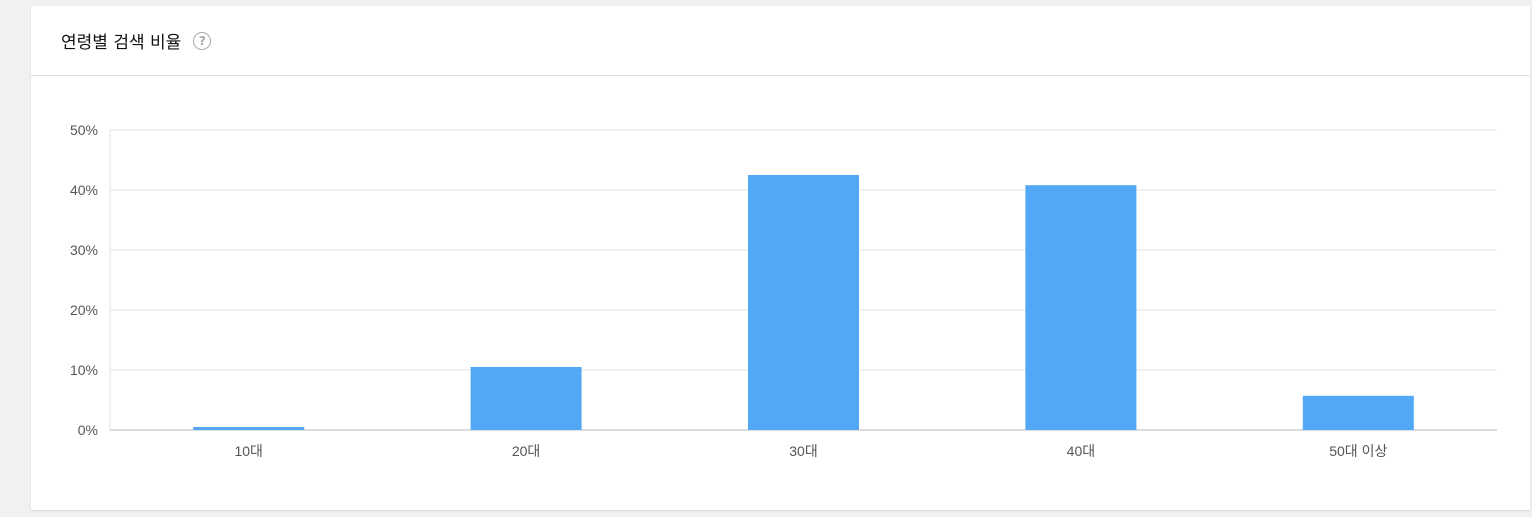  Describe the element at coordinates (526, 451) in the screenshot. I see `x-tick-label: 20대` at that location.